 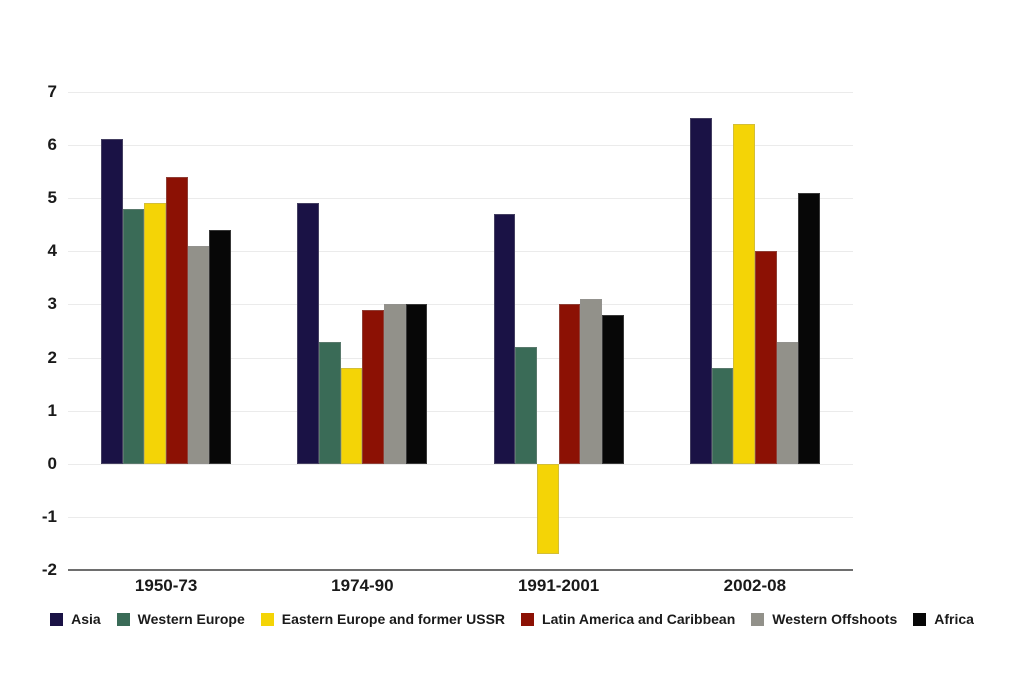 What do you see at coordinates (758, 619) in the screenshot?
I see `legend-swatch-western-offshoots` at bounding box center [758, 619].